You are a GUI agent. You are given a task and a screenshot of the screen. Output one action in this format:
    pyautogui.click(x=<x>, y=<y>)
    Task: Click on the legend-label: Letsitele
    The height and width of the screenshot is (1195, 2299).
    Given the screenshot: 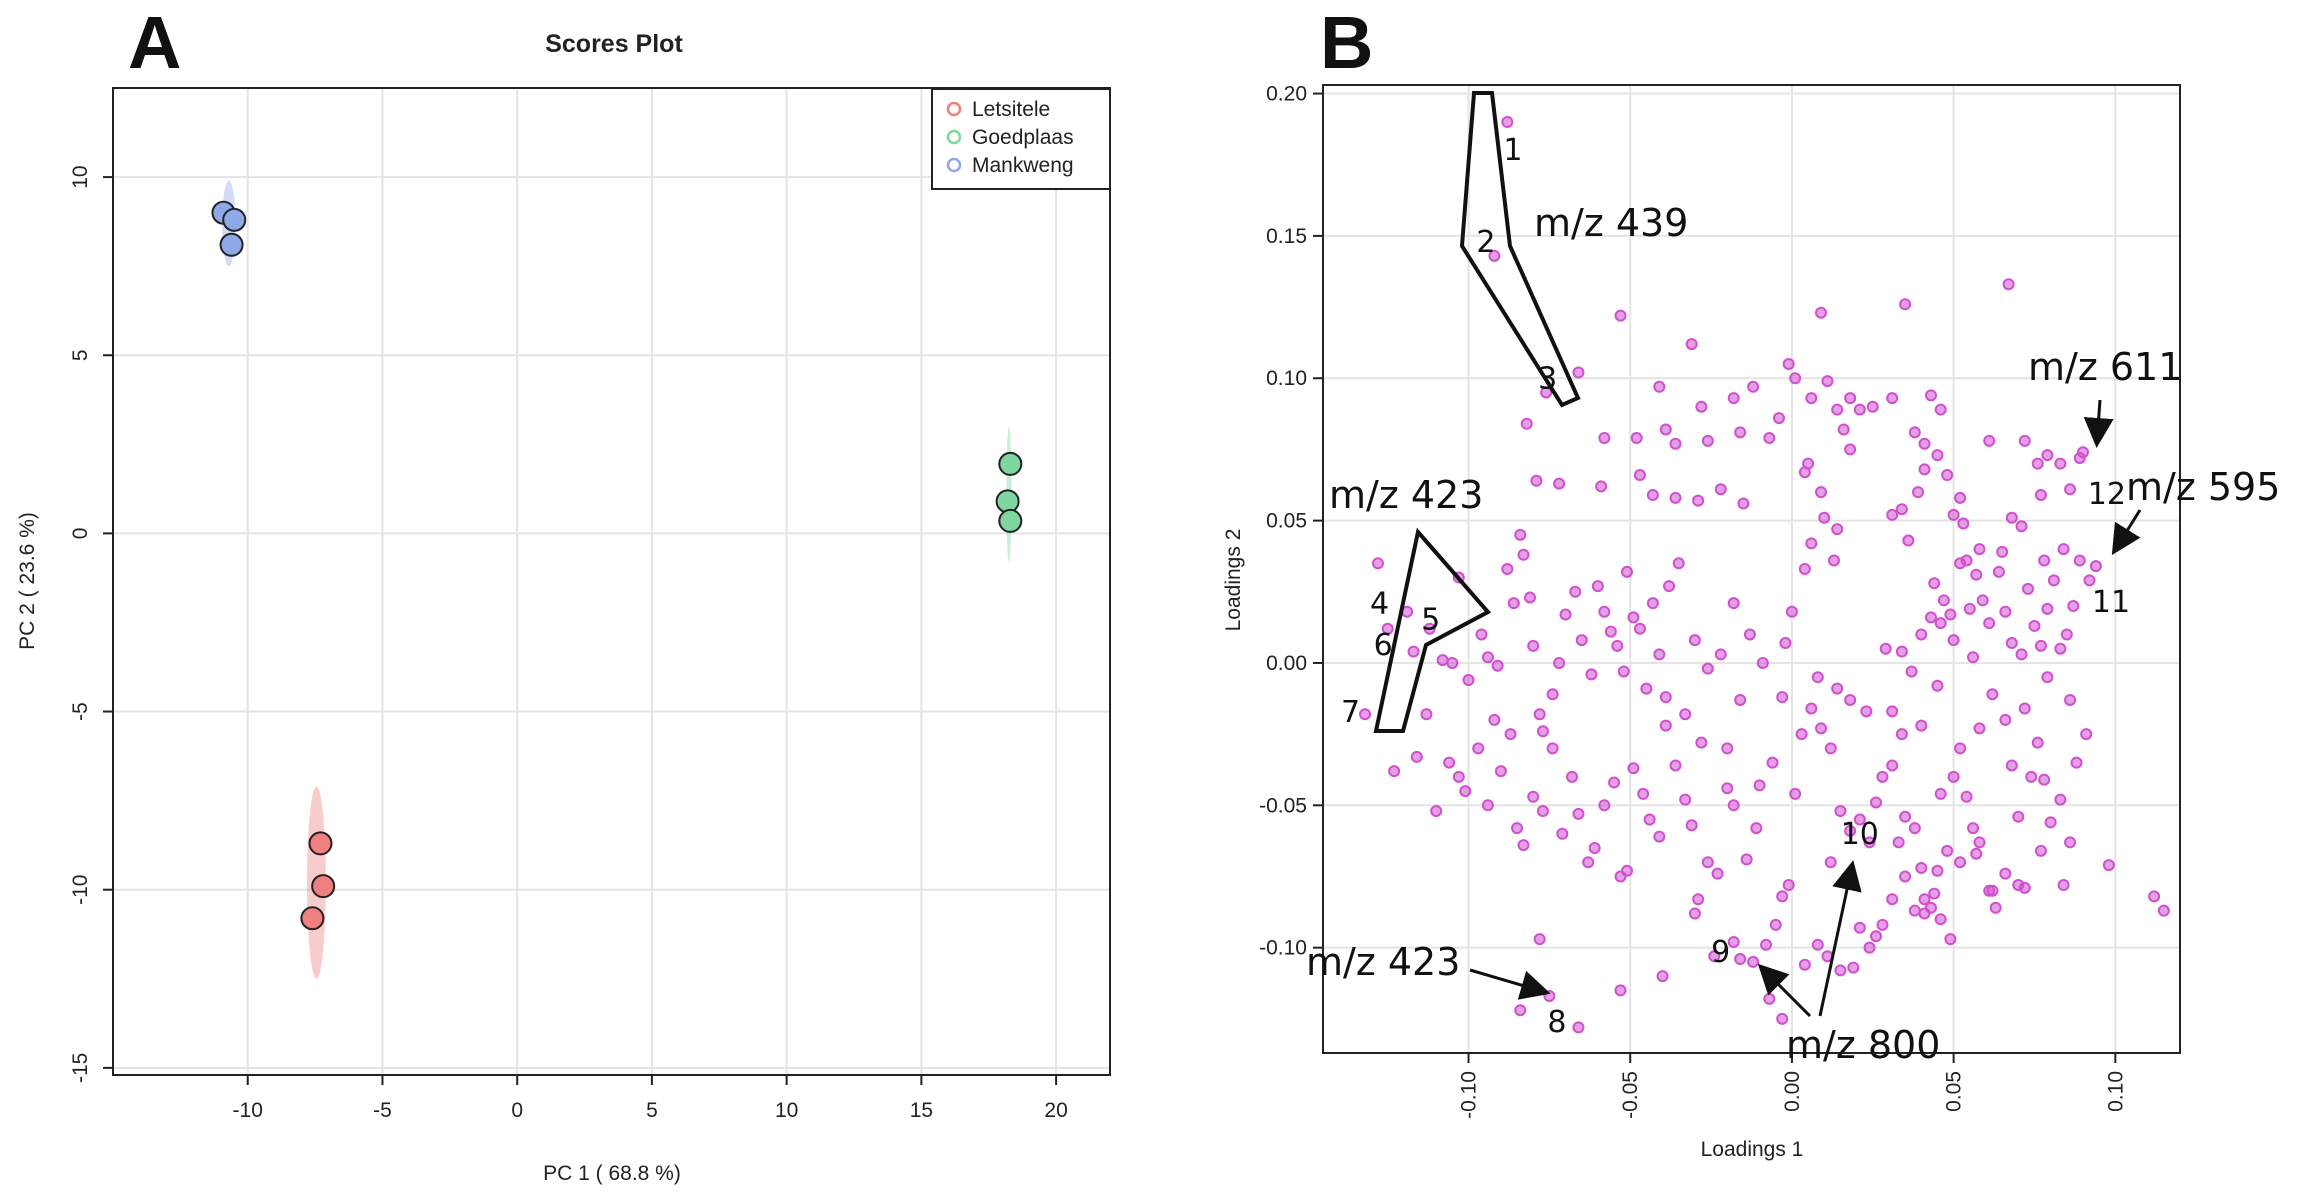 What is the action you would take?
    pyautogui.click(x=1011, y=109)
    